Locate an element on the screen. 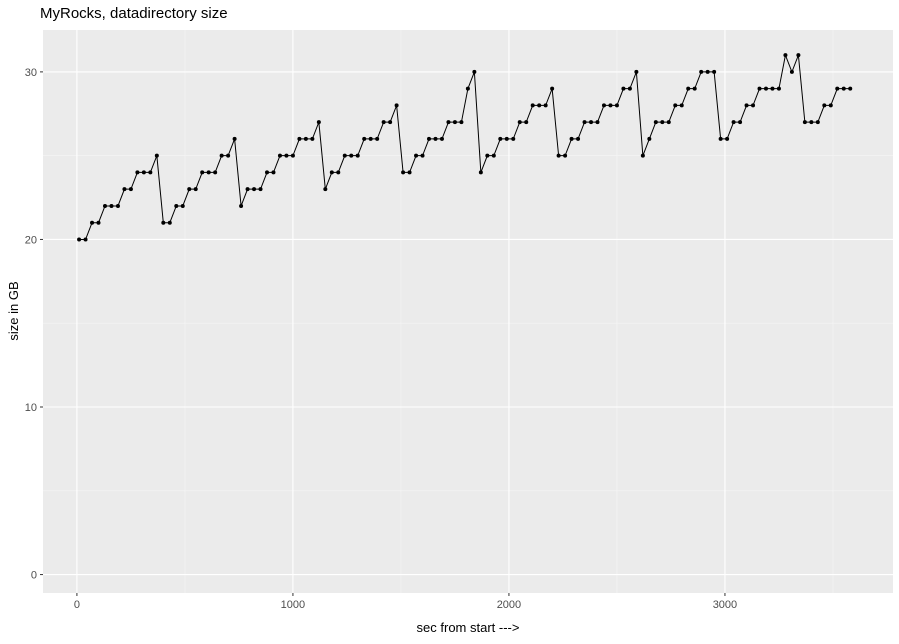 This screenshot has width=899, height=644. x-tick-label: 0 is located at coordinates (77, 605).